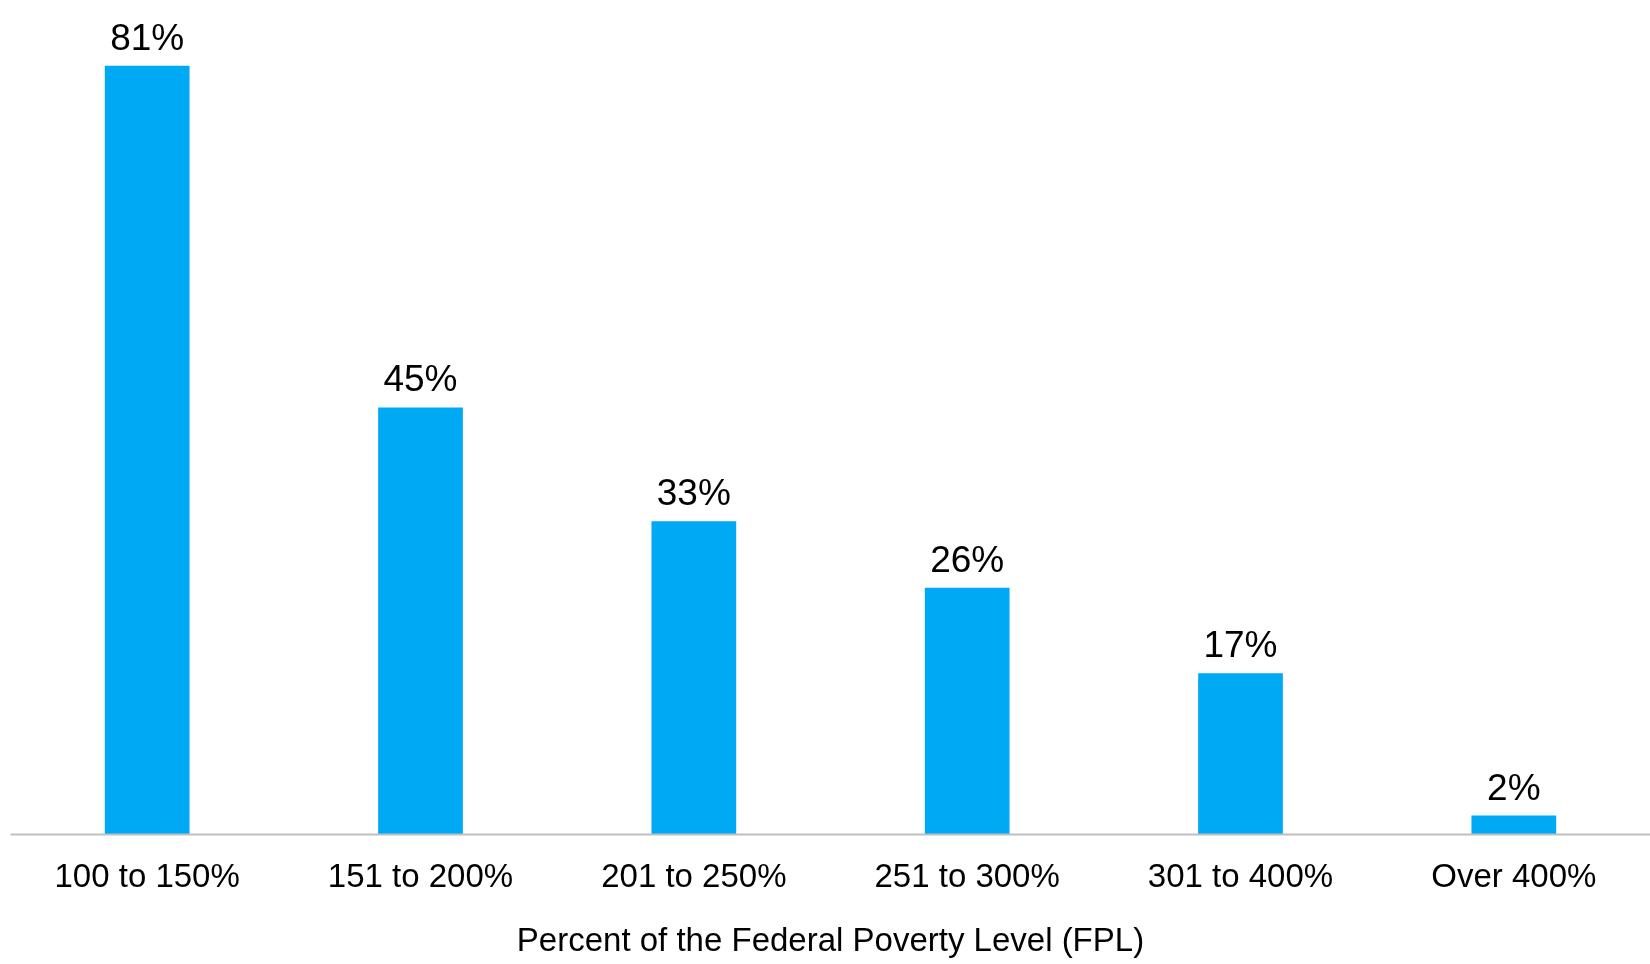 The height and width of the screenshot is (964, 1650). Describe the element at coordinates (693, 493) in the screenshot. I see `data-label: 33%` at that location.